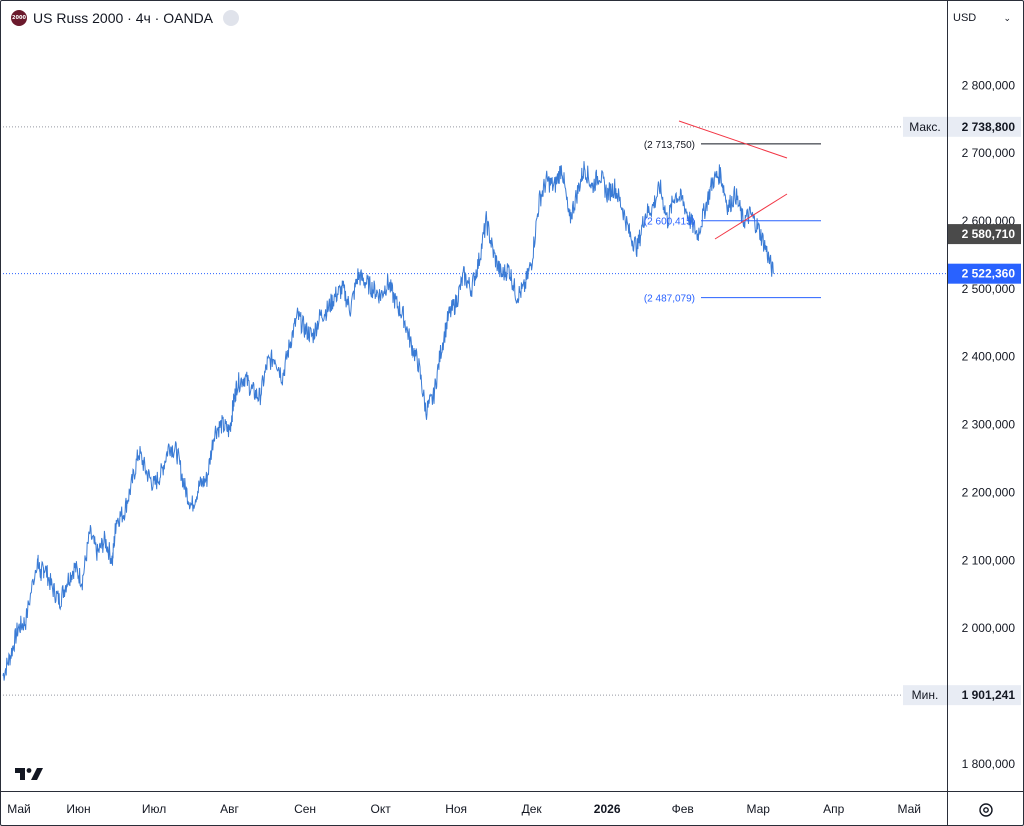 The width and height of the screenshot is (1024, 826). I want to click on x-tick-label: Окт, so click(380, 809).